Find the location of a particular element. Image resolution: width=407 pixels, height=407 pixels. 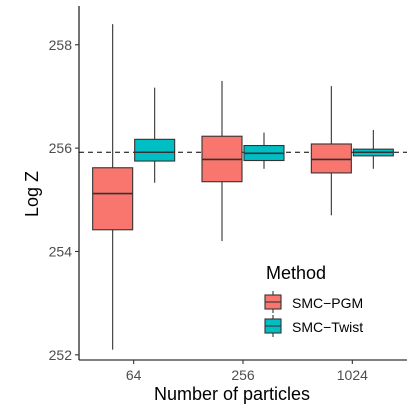

y-tick-label: 258 is located at coordinates (61, 45).